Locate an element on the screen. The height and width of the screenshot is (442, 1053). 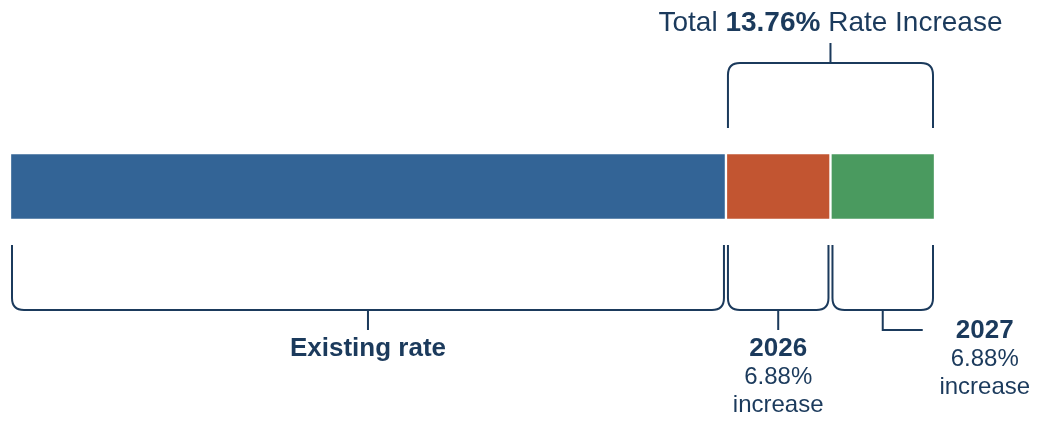
text: 2026 is located at coordinates (778, 347).